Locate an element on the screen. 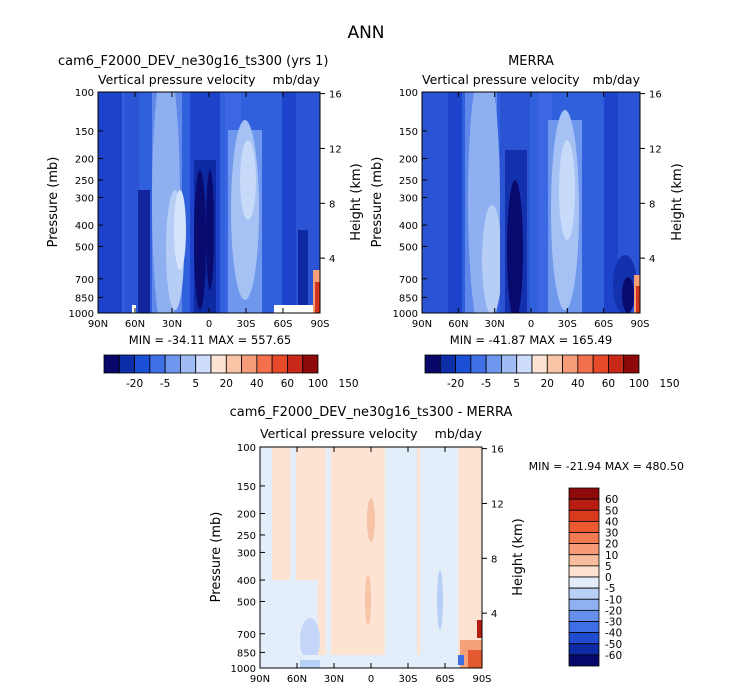 This screenshot has height=697, width=733. panel-merra-ylabel-right: Height (km) is located at coordinates (677, 201).